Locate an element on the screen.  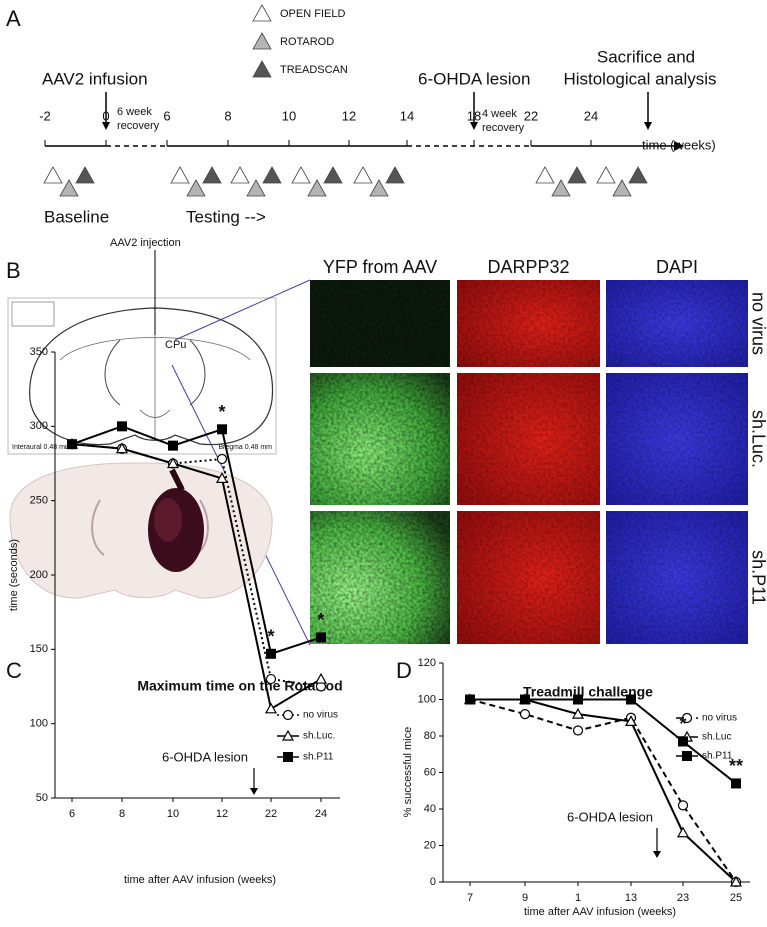
tick-label: 18 is located at coordinates (474, 115).